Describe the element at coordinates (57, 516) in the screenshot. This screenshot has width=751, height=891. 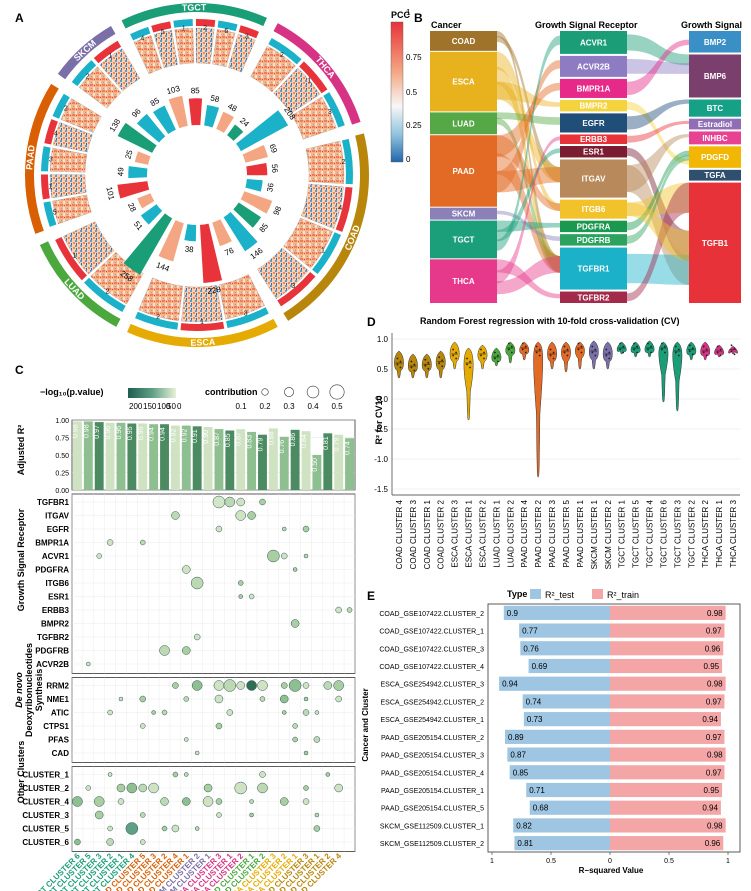
I see `receptor-grid-row-label: ITGAV` at that location.